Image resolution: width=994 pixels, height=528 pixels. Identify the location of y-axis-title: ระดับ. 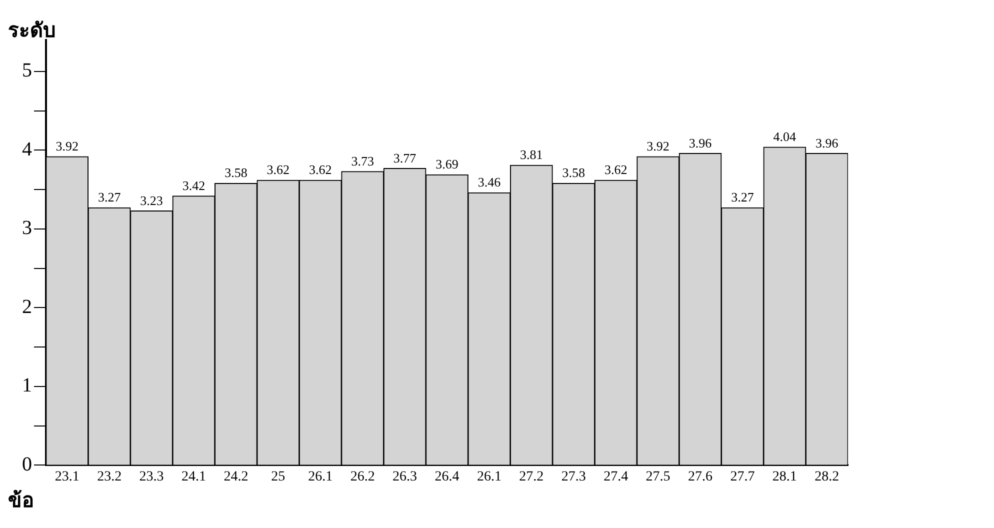
(32, 31).